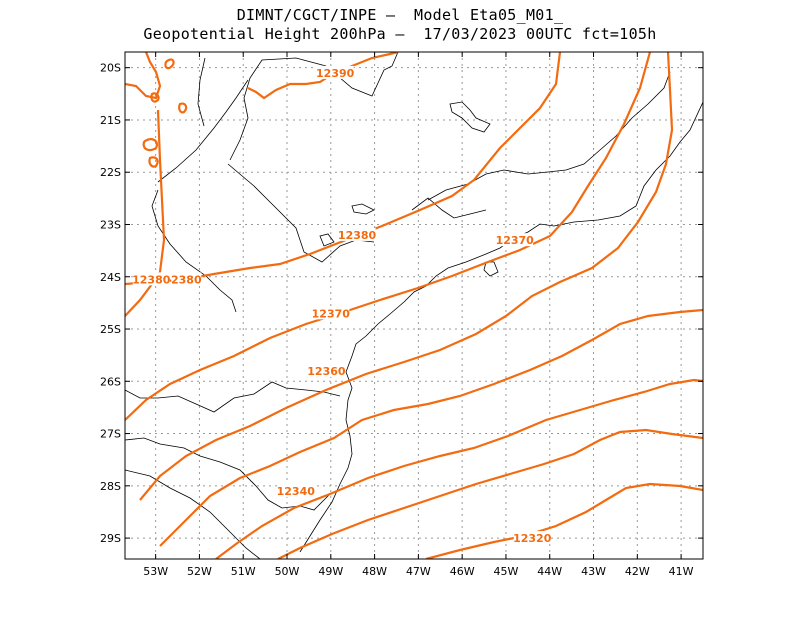  What do you see at coordinates (470, 117) in the screenshot?
I see `lake-outline` at bounding box center [470, 117].